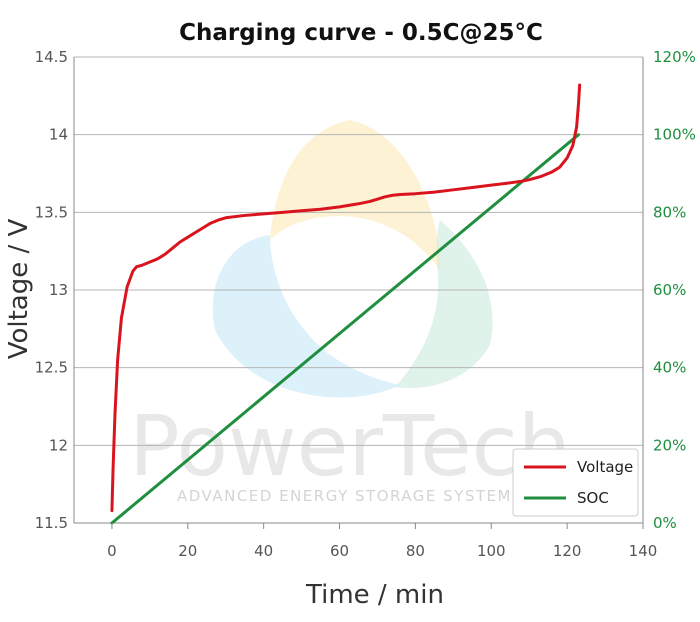 The height and width of the screenshot is (622, 700). What do you see at coordinates (669, 368) in the screenshot?
I see `y2-tick-label: 40%` at bounding box center [669, 368].